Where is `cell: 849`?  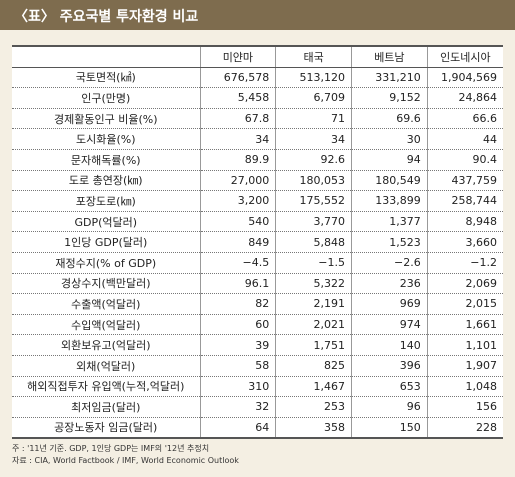 cell: 849 is located at coordinates (237, 242).